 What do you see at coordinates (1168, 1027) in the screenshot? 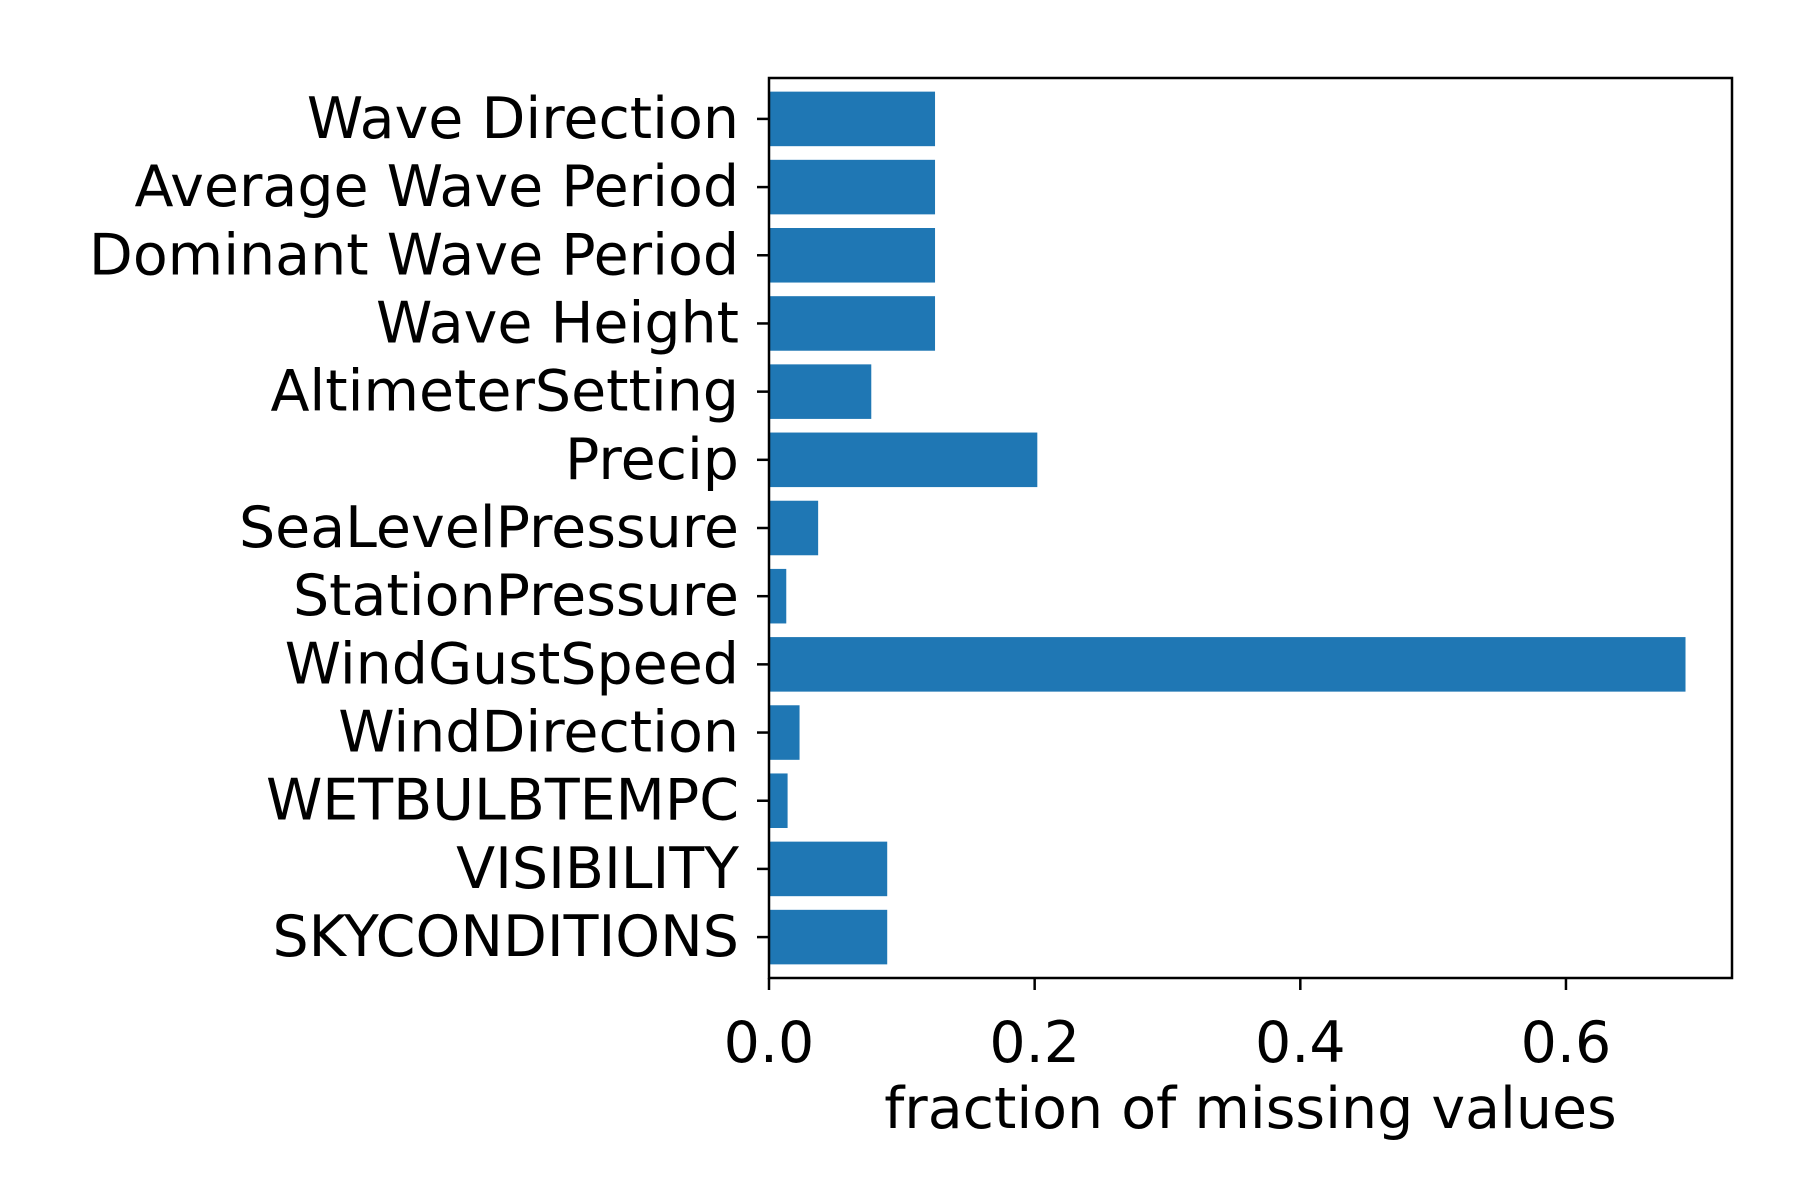
I see `x-axis-ticks: 0.0 0.2 0.4 0.6` at bounding box center [1168, 1027].